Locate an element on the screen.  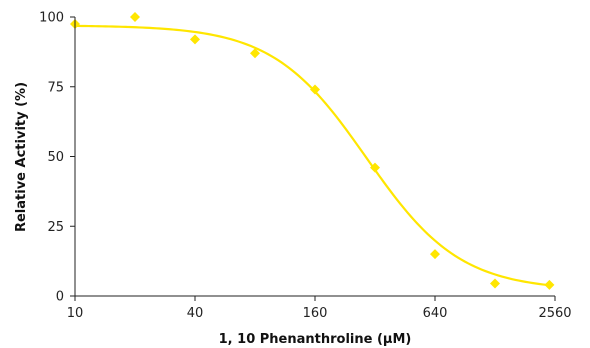
x-tick-label: 640 is located at coordinates (435, 313).